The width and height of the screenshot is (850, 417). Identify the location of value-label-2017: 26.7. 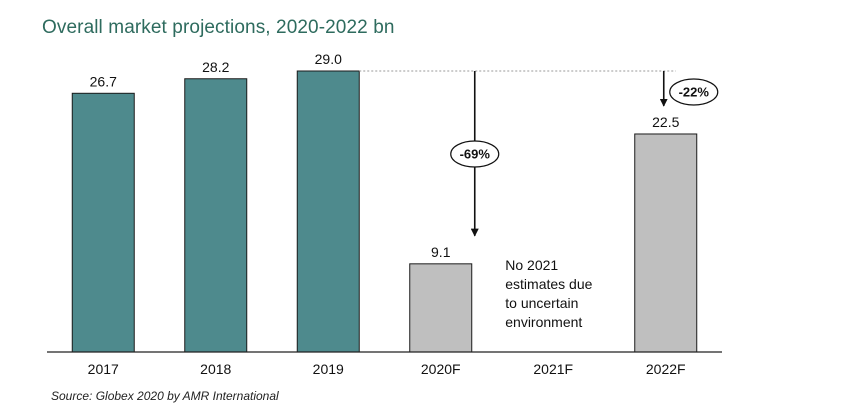
(103, 81).